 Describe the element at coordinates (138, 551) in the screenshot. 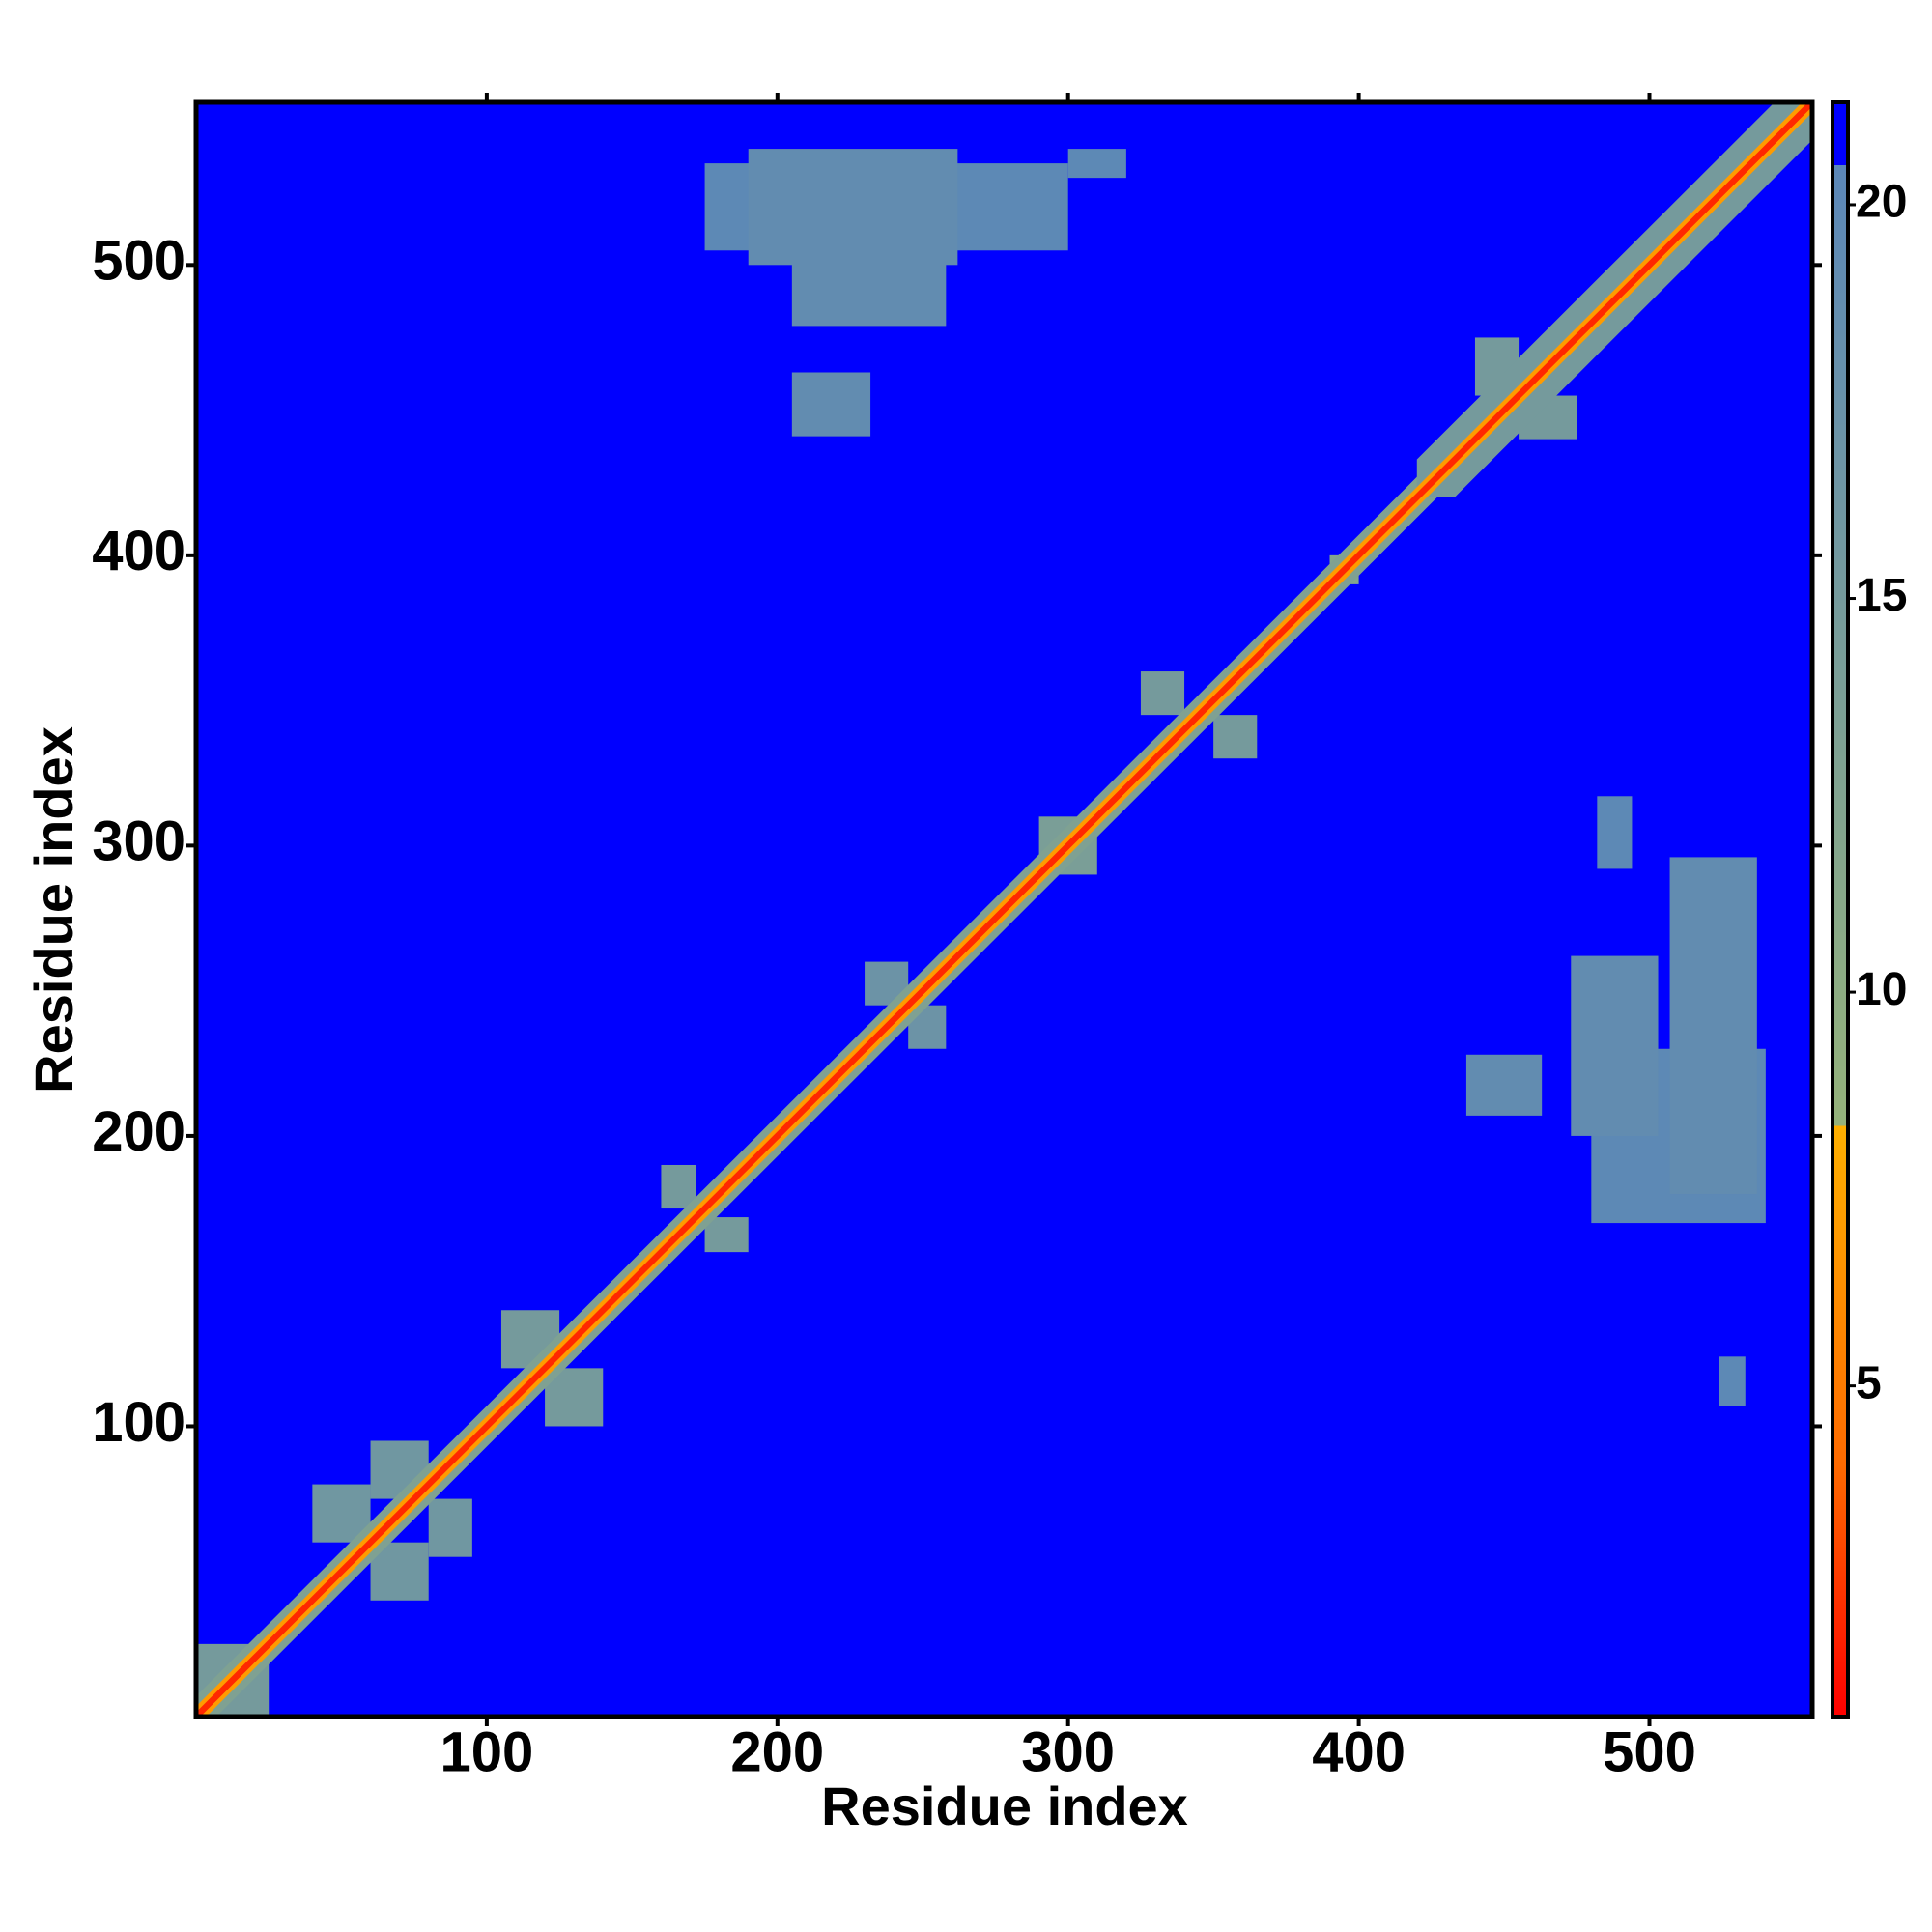

I see `y-tick-label: 400` at that location.